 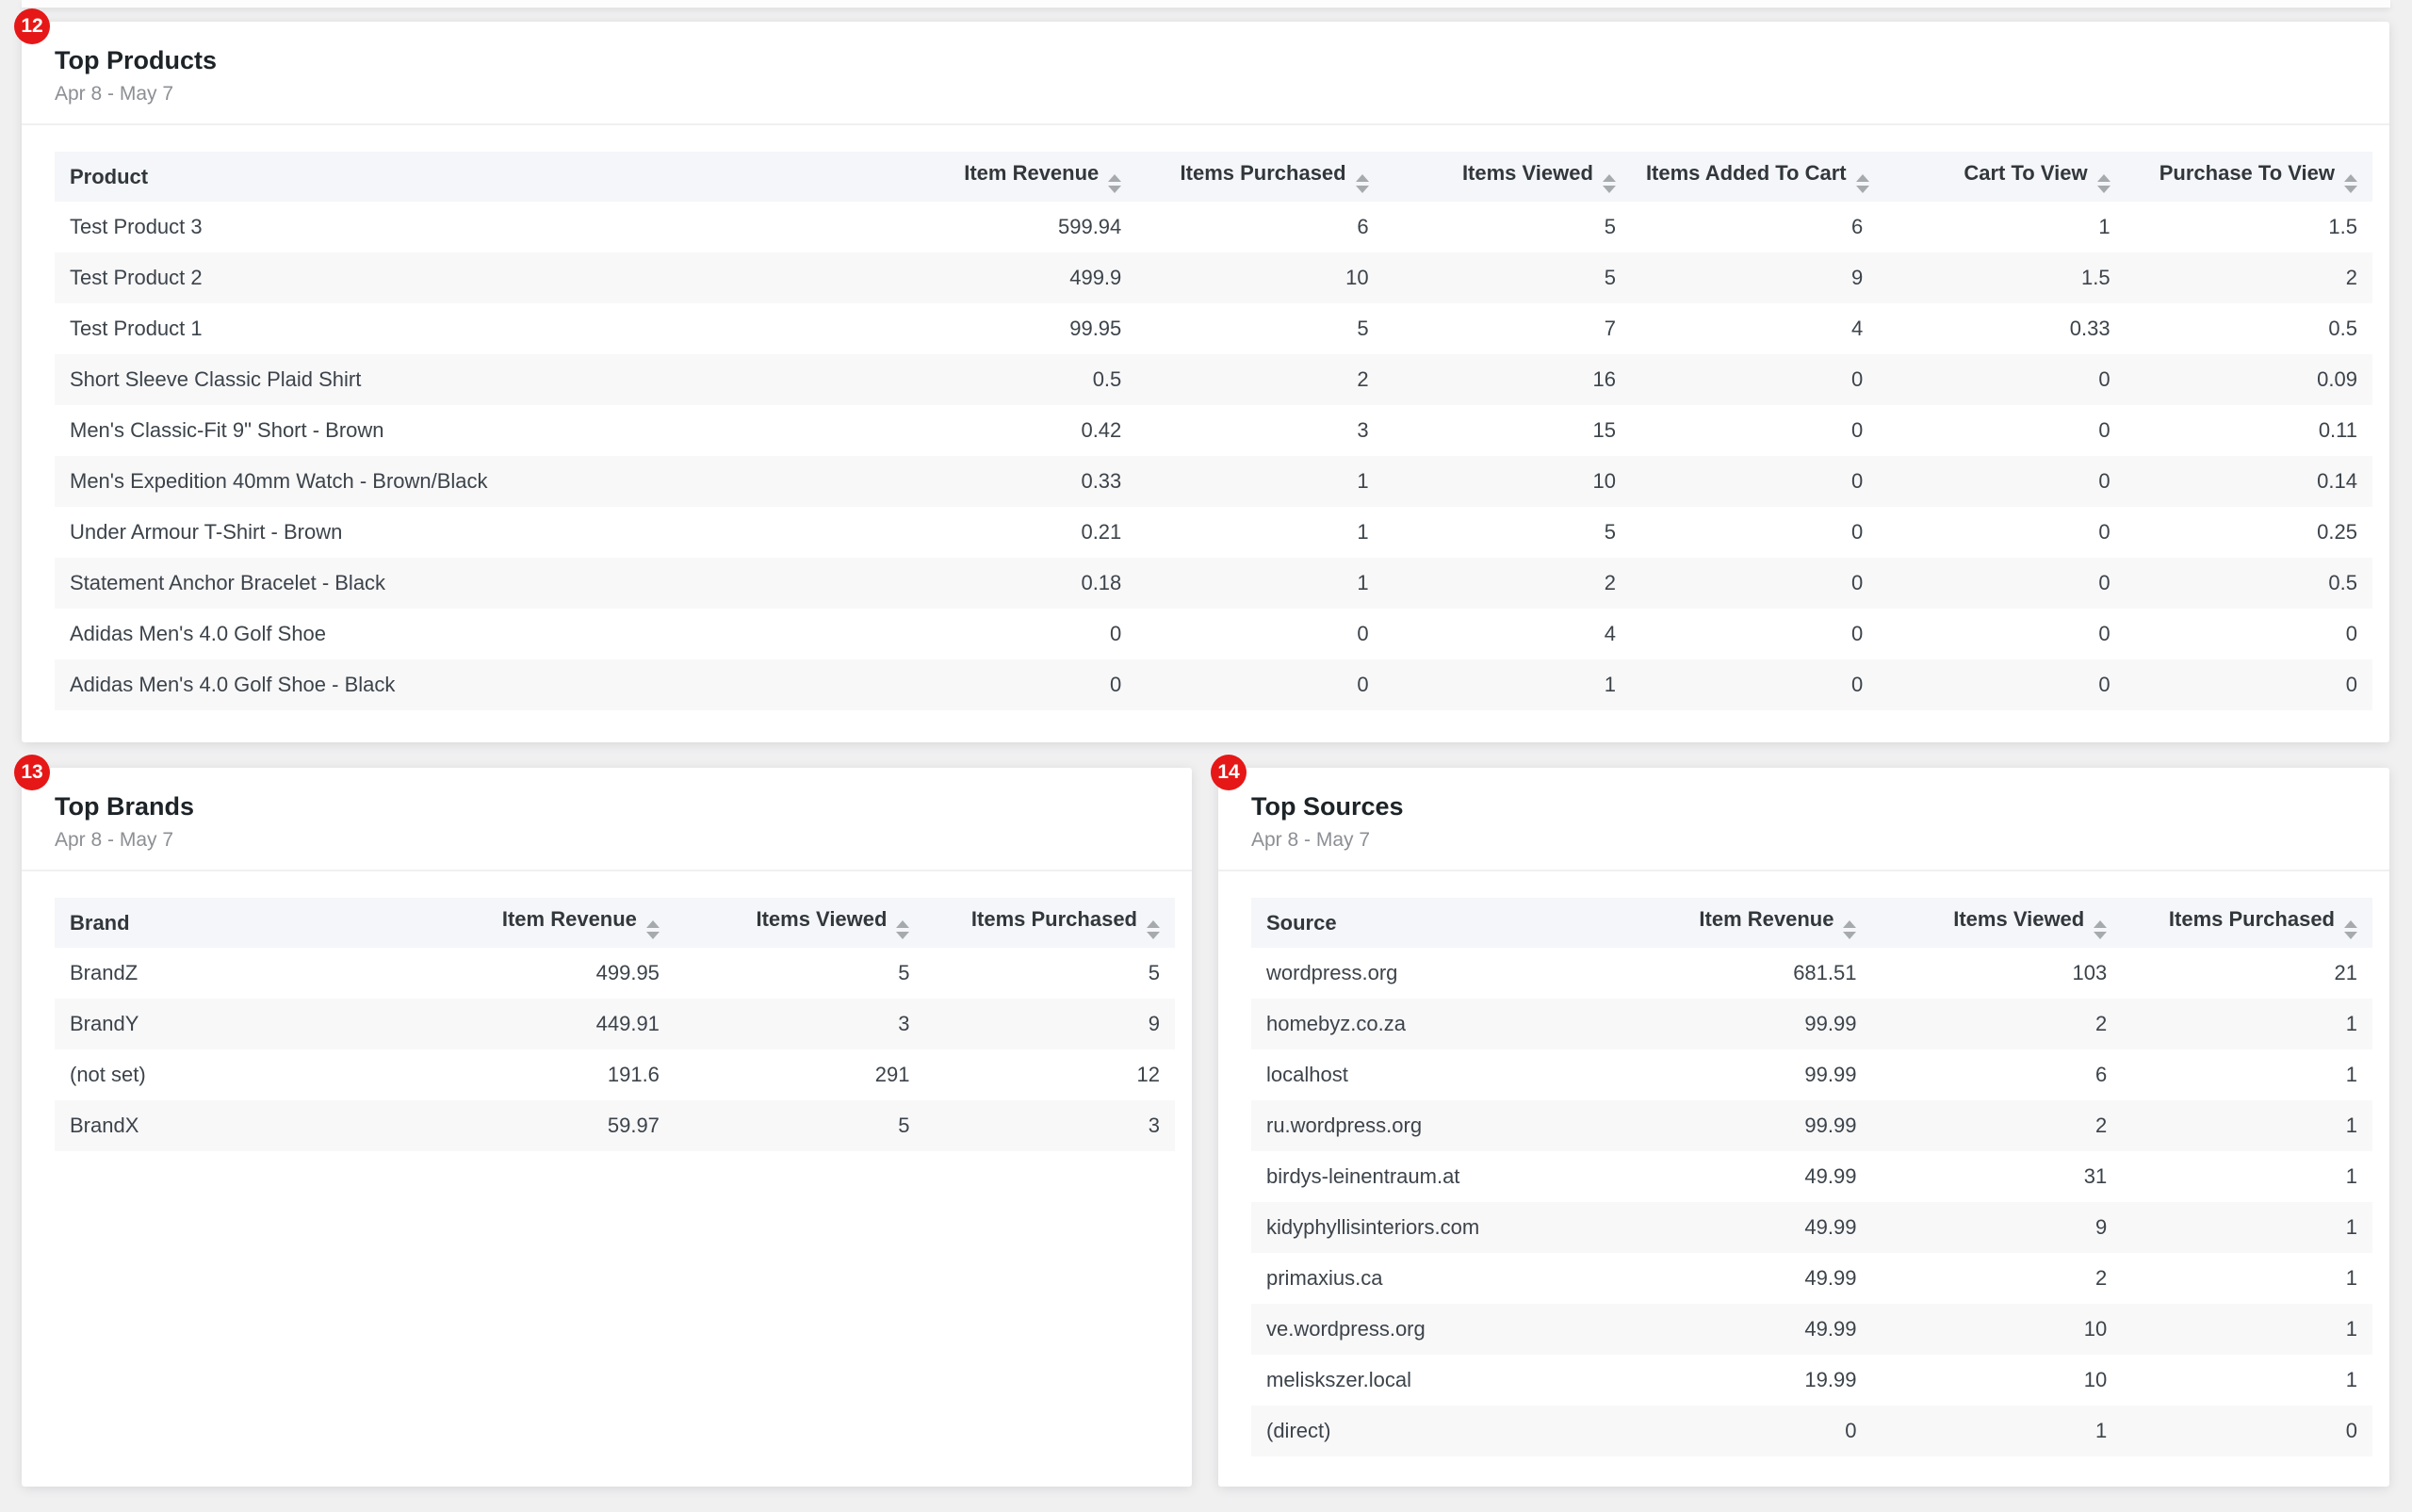 What do you see at coordinates (1811, 1125) in the screenshot?
I see `table-row: ru.wordpress.org 99.99 2 1` at bounding box center [1811, 1125].